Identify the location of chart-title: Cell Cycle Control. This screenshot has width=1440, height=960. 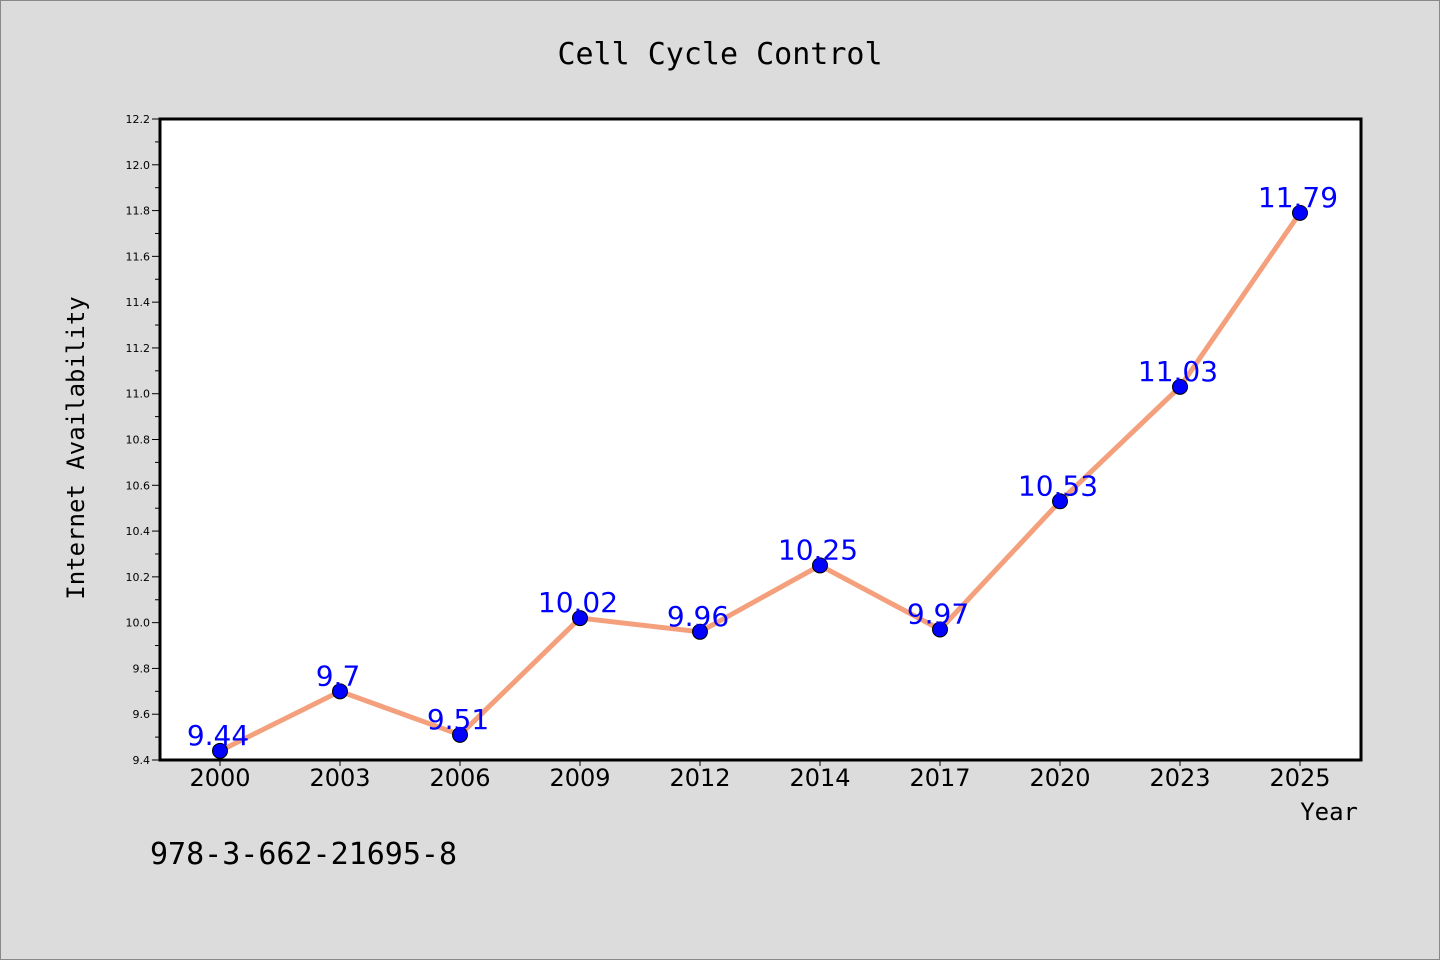
(719, 54).